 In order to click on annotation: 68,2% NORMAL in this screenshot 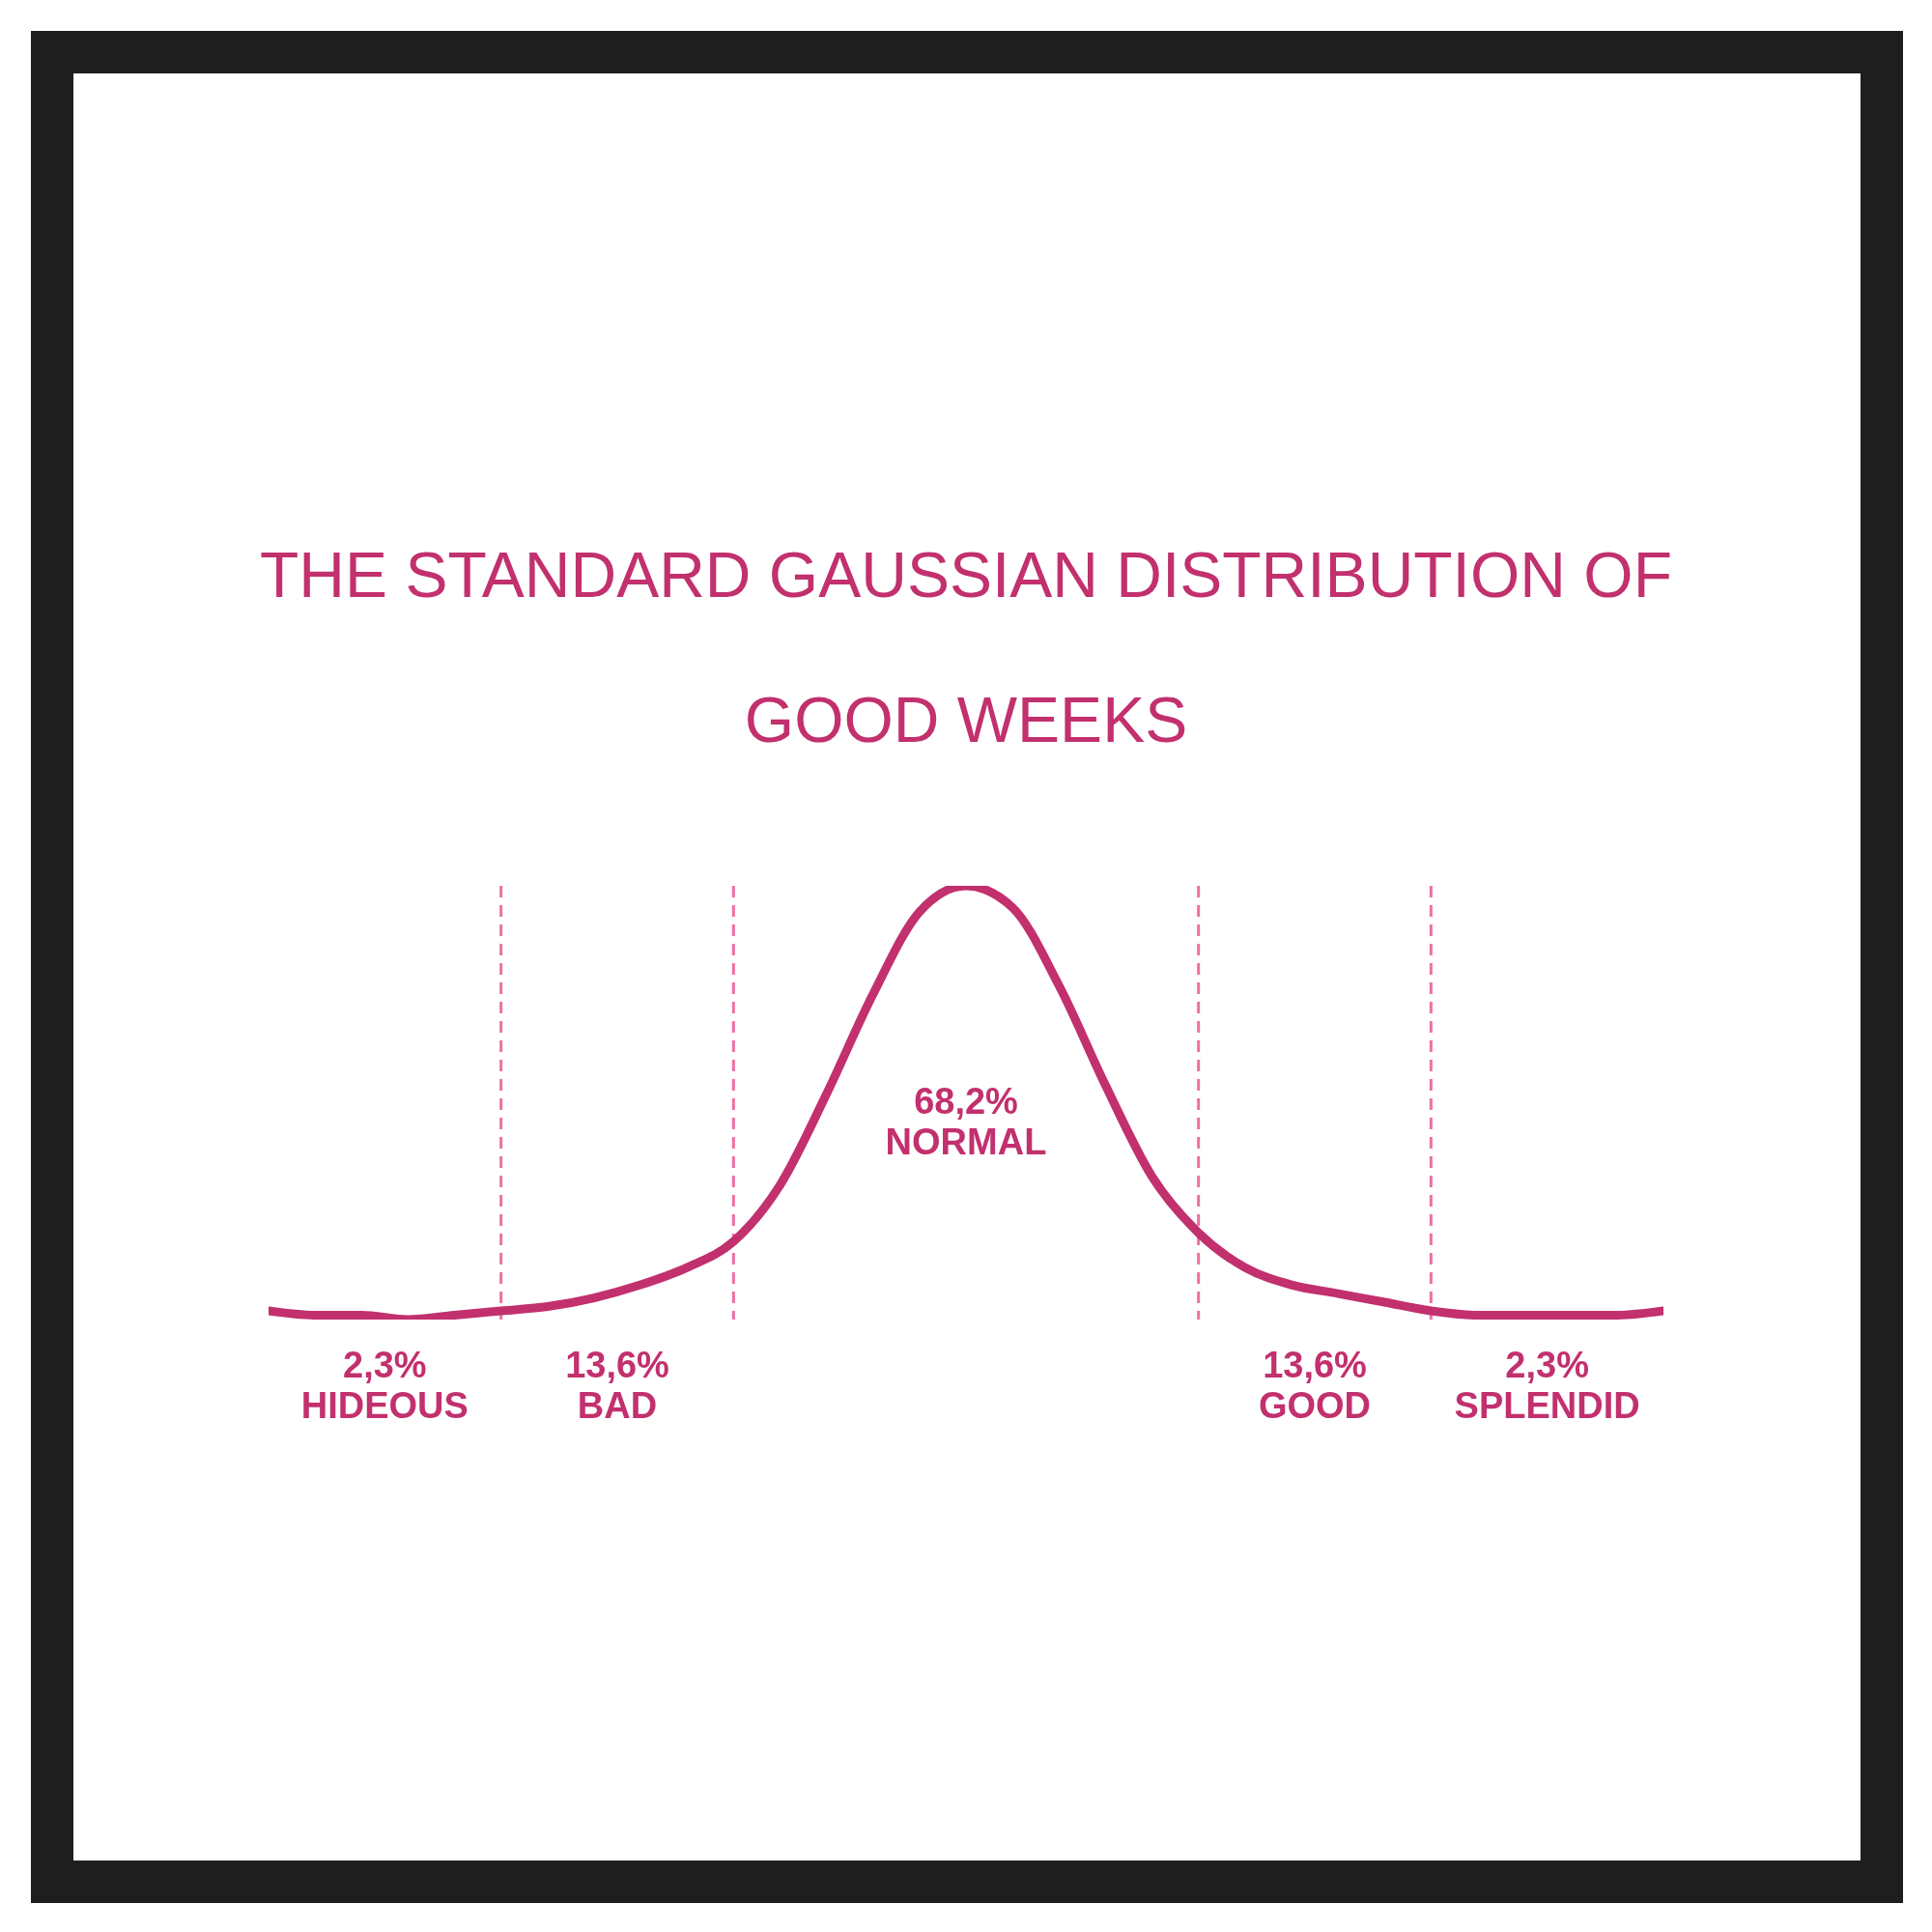, I will do `click(966, 1121)`.